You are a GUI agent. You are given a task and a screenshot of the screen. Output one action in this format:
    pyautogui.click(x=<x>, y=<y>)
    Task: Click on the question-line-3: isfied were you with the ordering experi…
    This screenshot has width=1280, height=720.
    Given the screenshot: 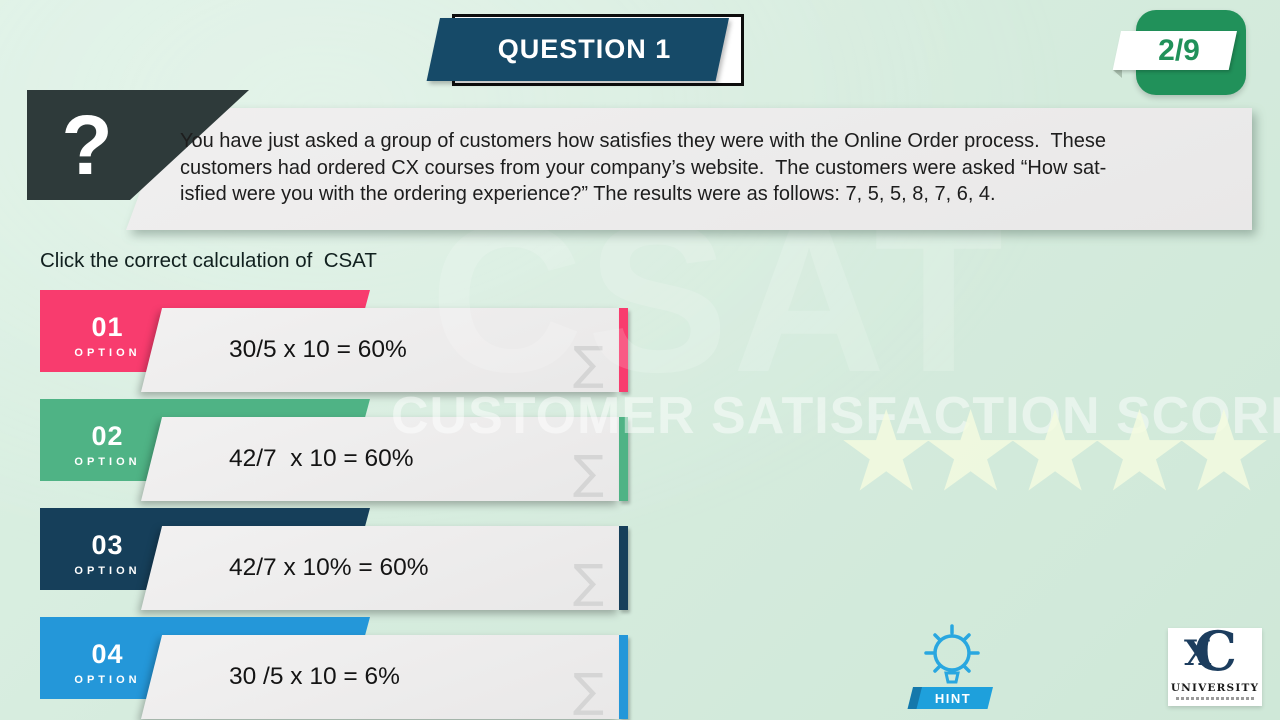 What is the action you would take?
    pyautogui.click(x=588, y=194)
    